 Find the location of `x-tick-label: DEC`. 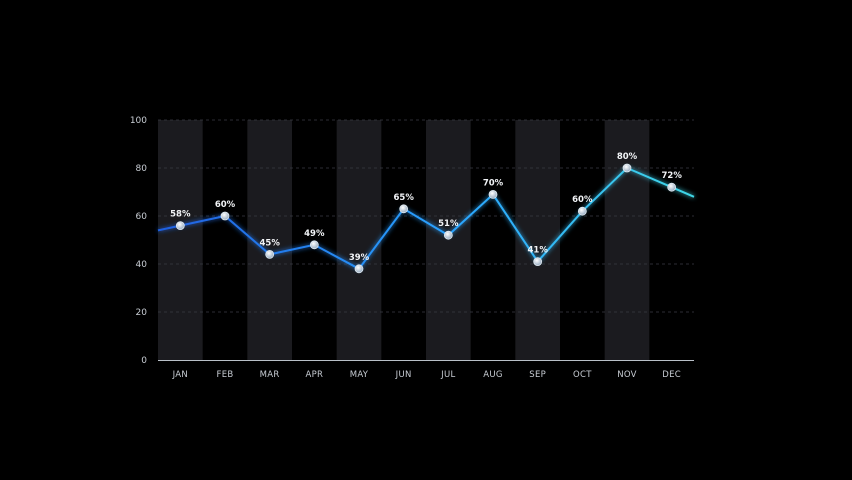

x-tick-label: DEC is located at coordinates (671, 375).